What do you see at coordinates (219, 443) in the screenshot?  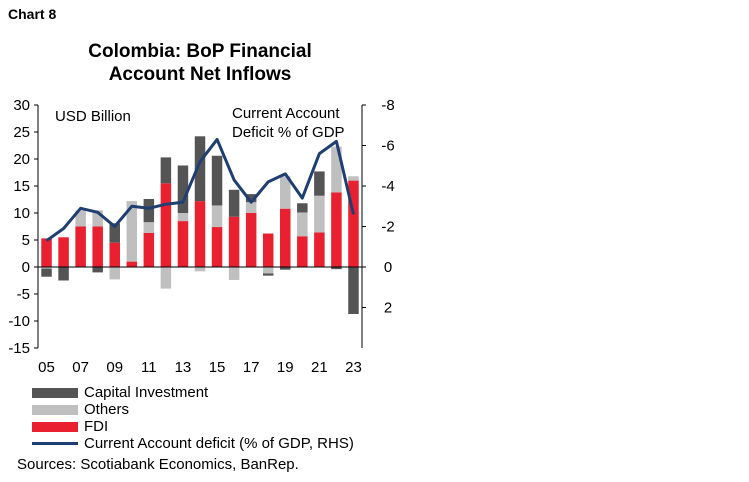 I see `legend-label: Current Account deficit (% of GDP, RHS)` at bounding box center [219, 443].